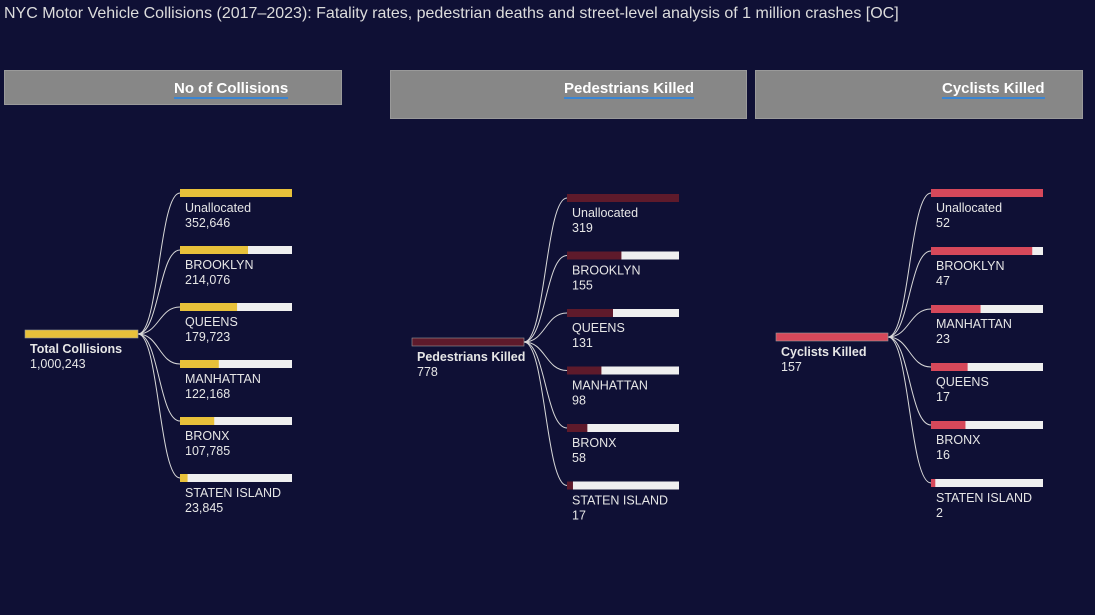  What do you see at coordinates (939, 513) in the screenshot?
I see `category-value: 2` at bounding box center [939, 513].